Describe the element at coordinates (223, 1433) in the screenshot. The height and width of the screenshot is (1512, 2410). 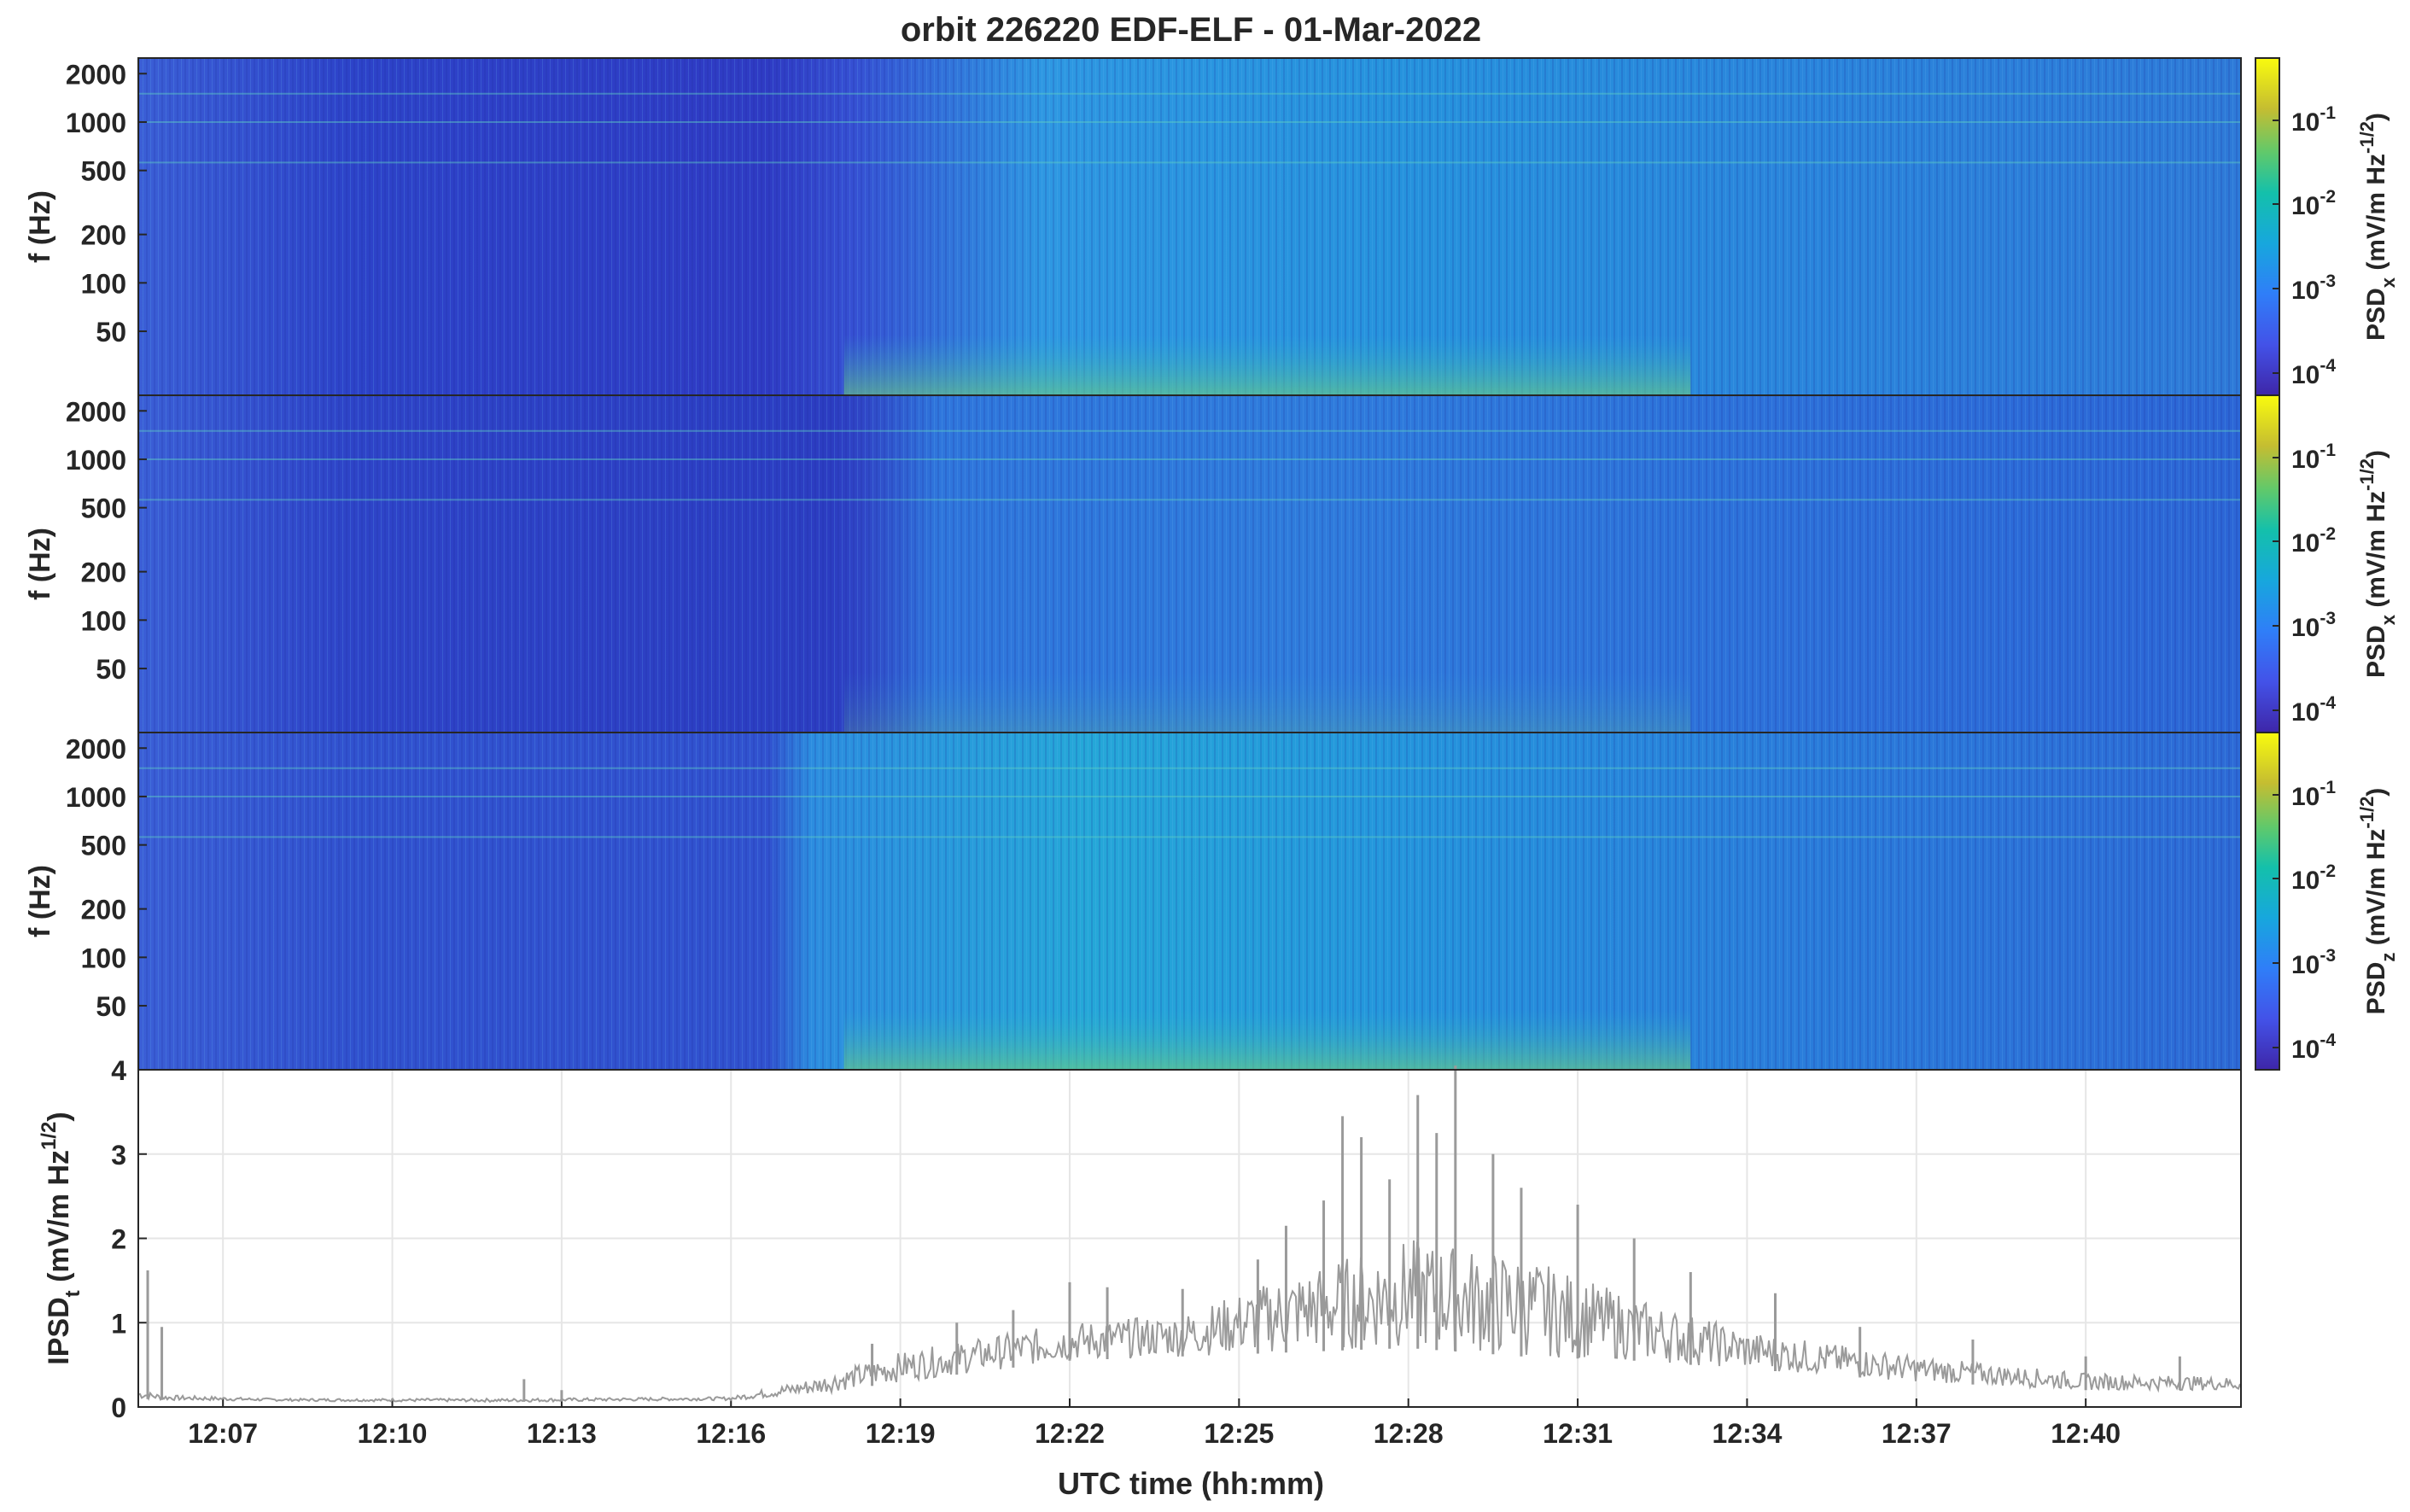
I see `x-tick-label: 12:07` at that location.